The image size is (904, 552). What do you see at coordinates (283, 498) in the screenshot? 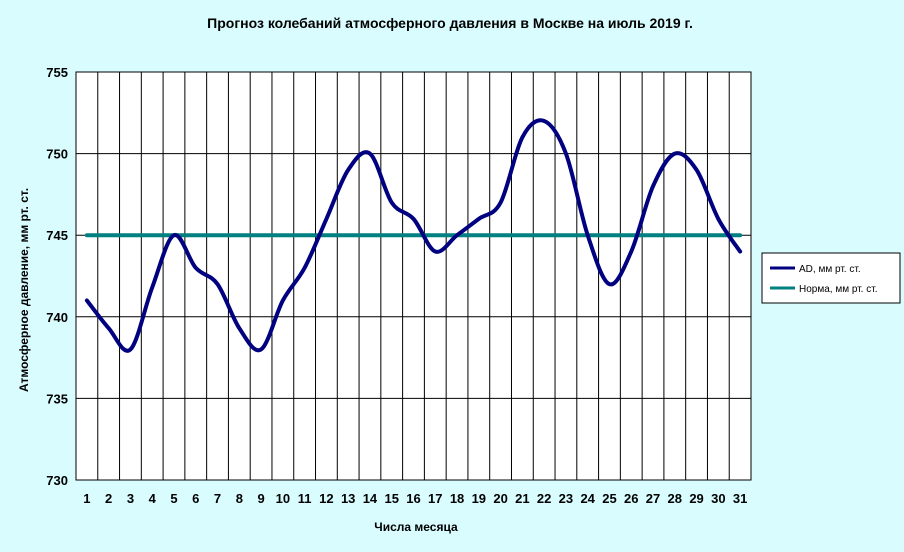
I see `x-tick-label: 10` at bounding box center [283, 498].